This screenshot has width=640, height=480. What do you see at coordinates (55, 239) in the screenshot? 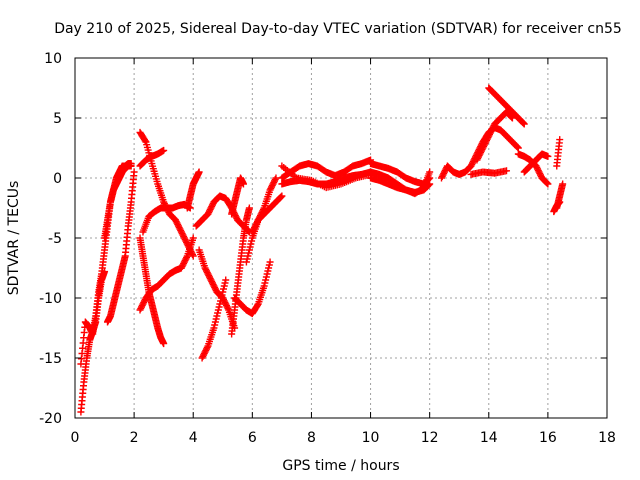
I see `y-tick-label: -5` at bounding box center [55, 239].